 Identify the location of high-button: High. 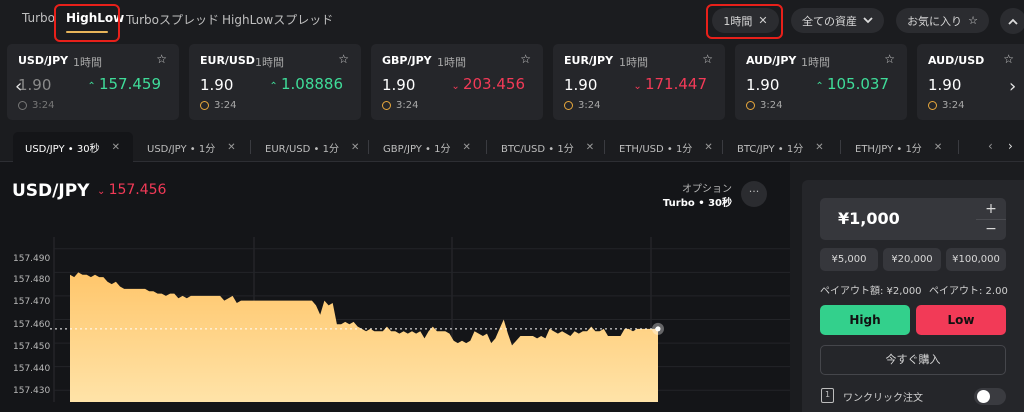
(865, 320).